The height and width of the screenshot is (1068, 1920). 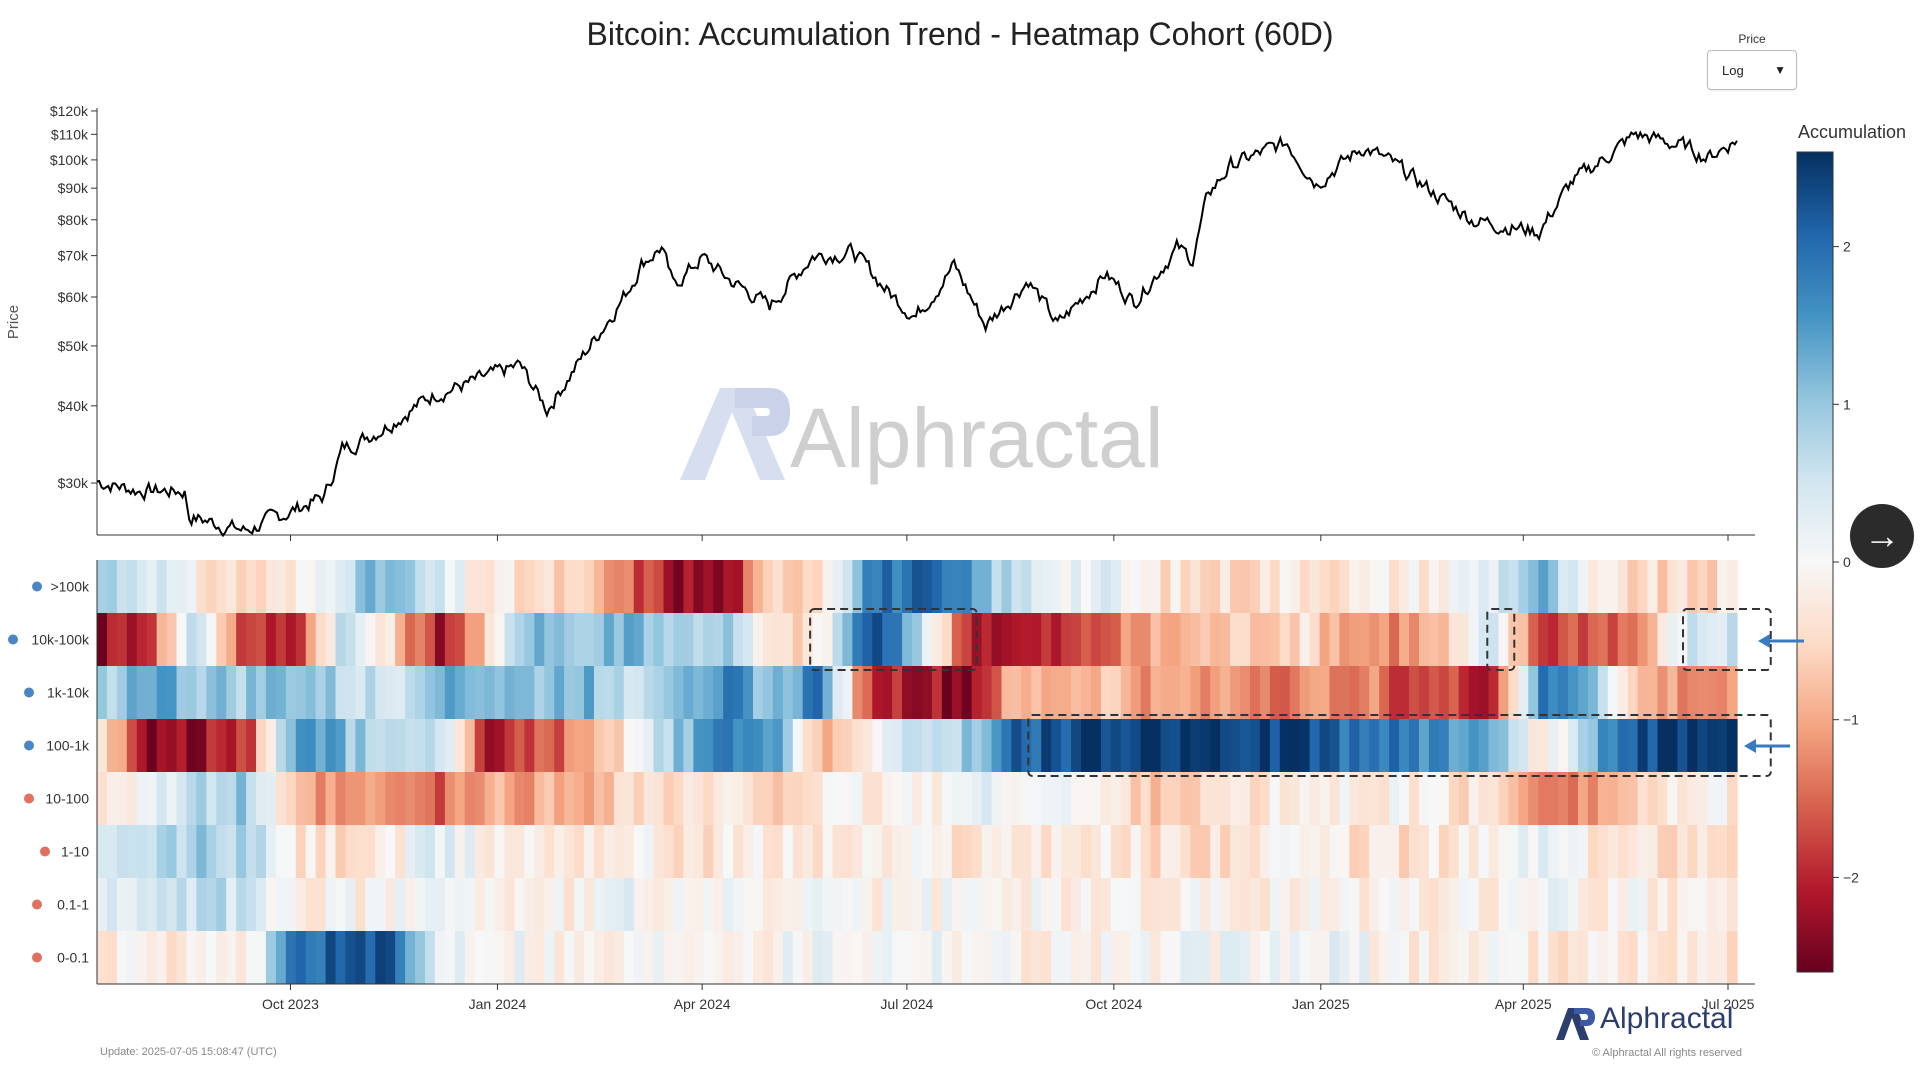 What do you see at coordinates (735, 434) in the screenshot?
I see `watermark-logo-icon` at bounding box center [735, 434].